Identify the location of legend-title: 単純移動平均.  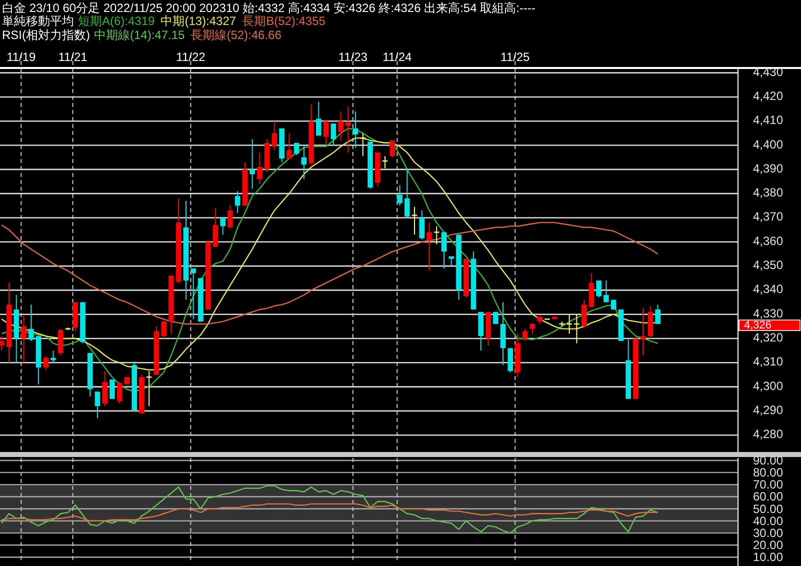
(38, 21).